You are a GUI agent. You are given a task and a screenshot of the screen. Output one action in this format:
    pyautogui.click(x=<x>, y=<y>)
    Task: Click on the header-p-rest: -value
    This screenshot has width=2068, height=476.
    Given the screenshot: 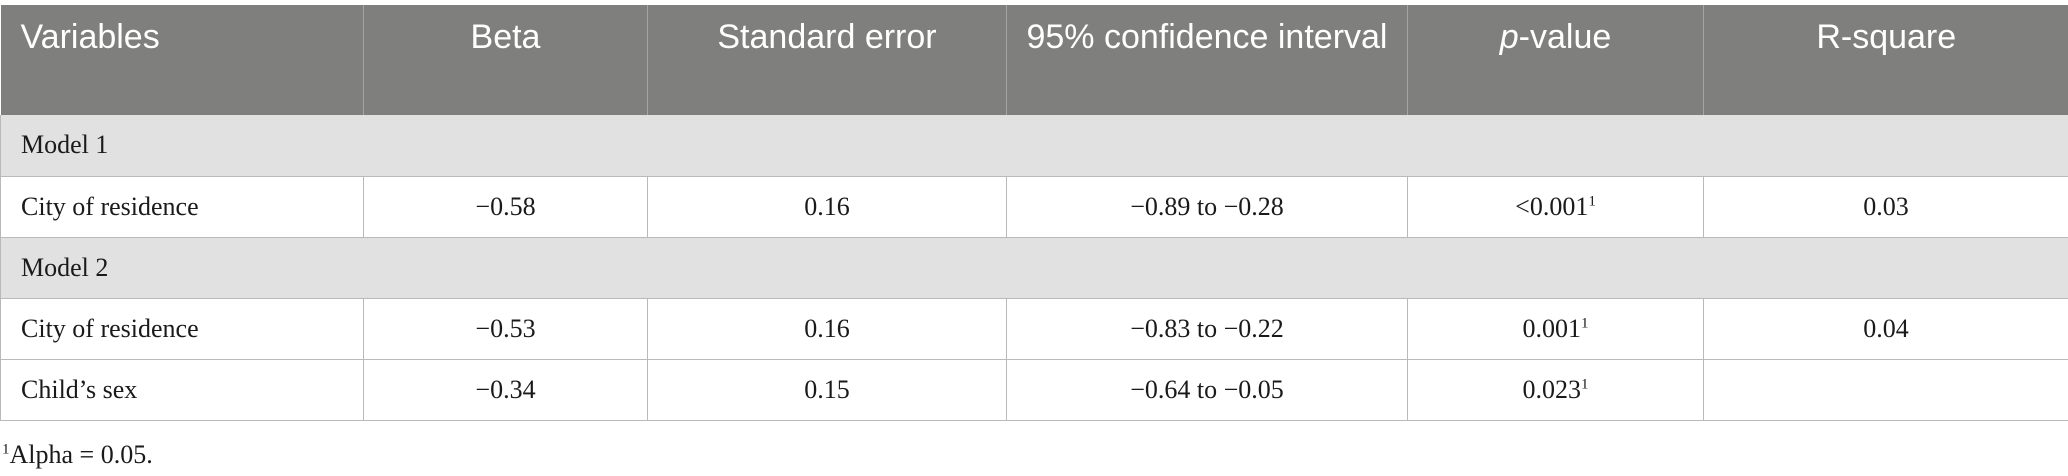 What is the action you would take?
    pyautogui.click(x=1565, y=37)
    